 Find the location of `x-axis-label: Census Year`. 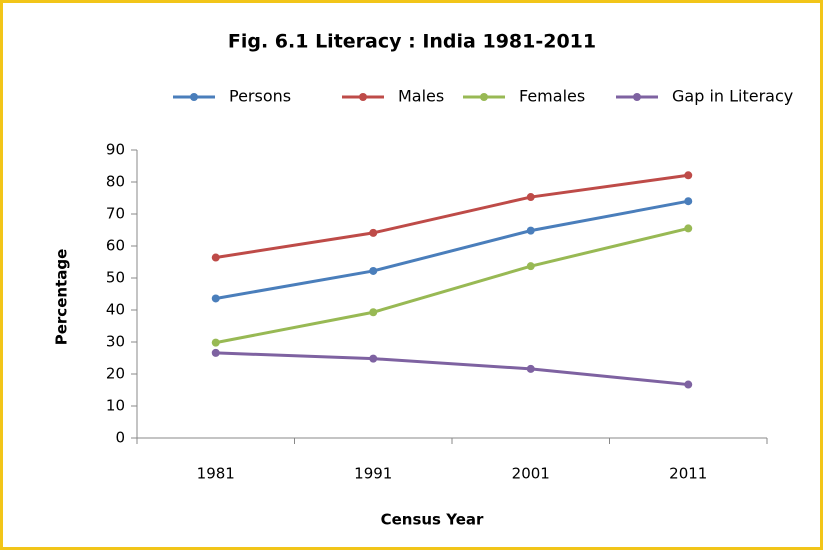

x-axis-label: Census Year is located at coordinates (432, 520).